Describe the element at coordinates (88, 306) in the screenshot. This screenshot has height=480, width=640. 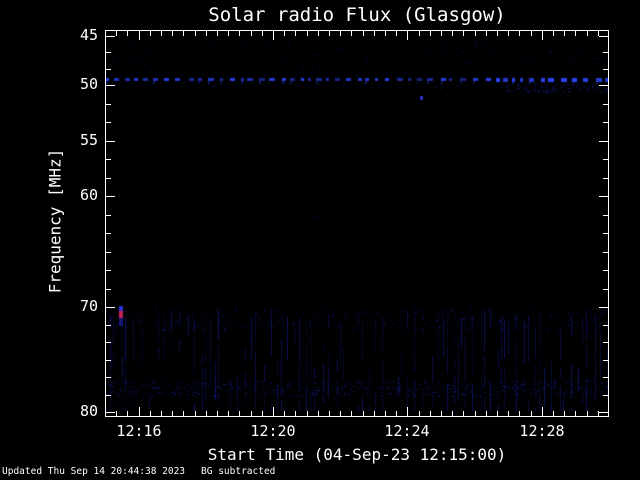
I see `y-tick-label: 70` at that location.